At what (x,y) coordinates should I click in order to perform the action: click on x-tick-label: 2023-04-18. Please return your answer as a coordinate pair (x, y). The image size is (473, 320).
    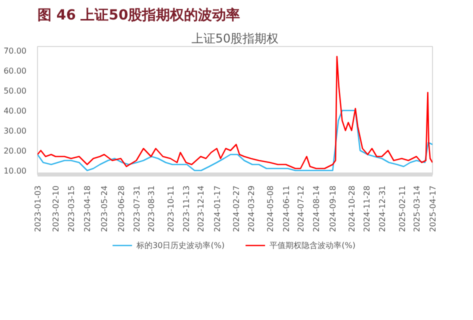
    Looking at the image, I should click on (87, 208).